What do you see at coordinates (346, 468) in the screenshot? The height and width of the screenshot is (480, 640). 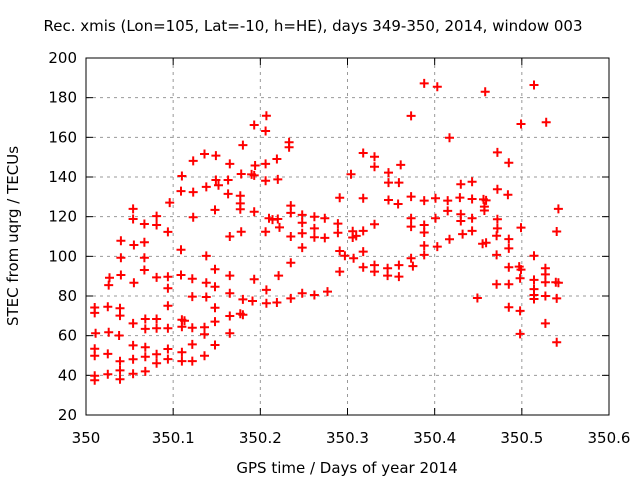 I see `x-axis-label: GPS time / Days of year 2014` at bounding box center [346, 468].